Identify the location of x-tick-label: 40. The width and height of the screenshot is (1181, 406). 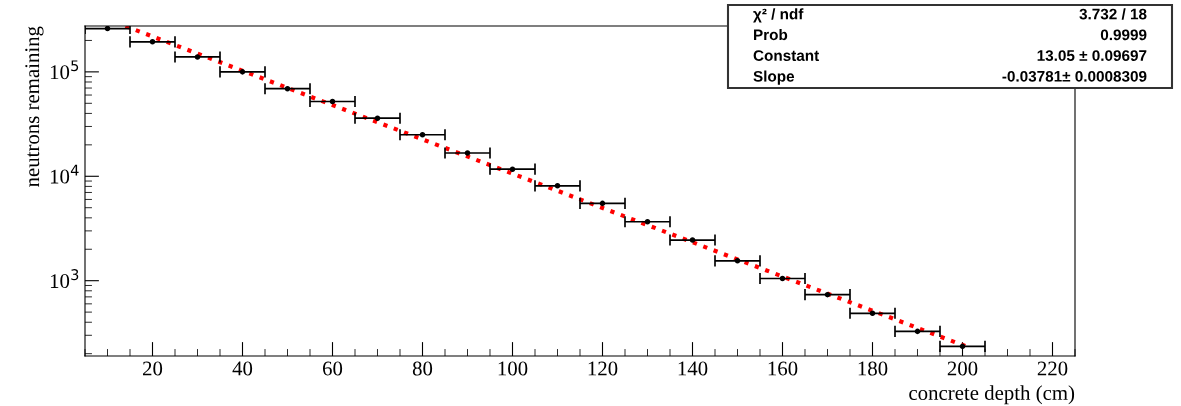
(242, 368).